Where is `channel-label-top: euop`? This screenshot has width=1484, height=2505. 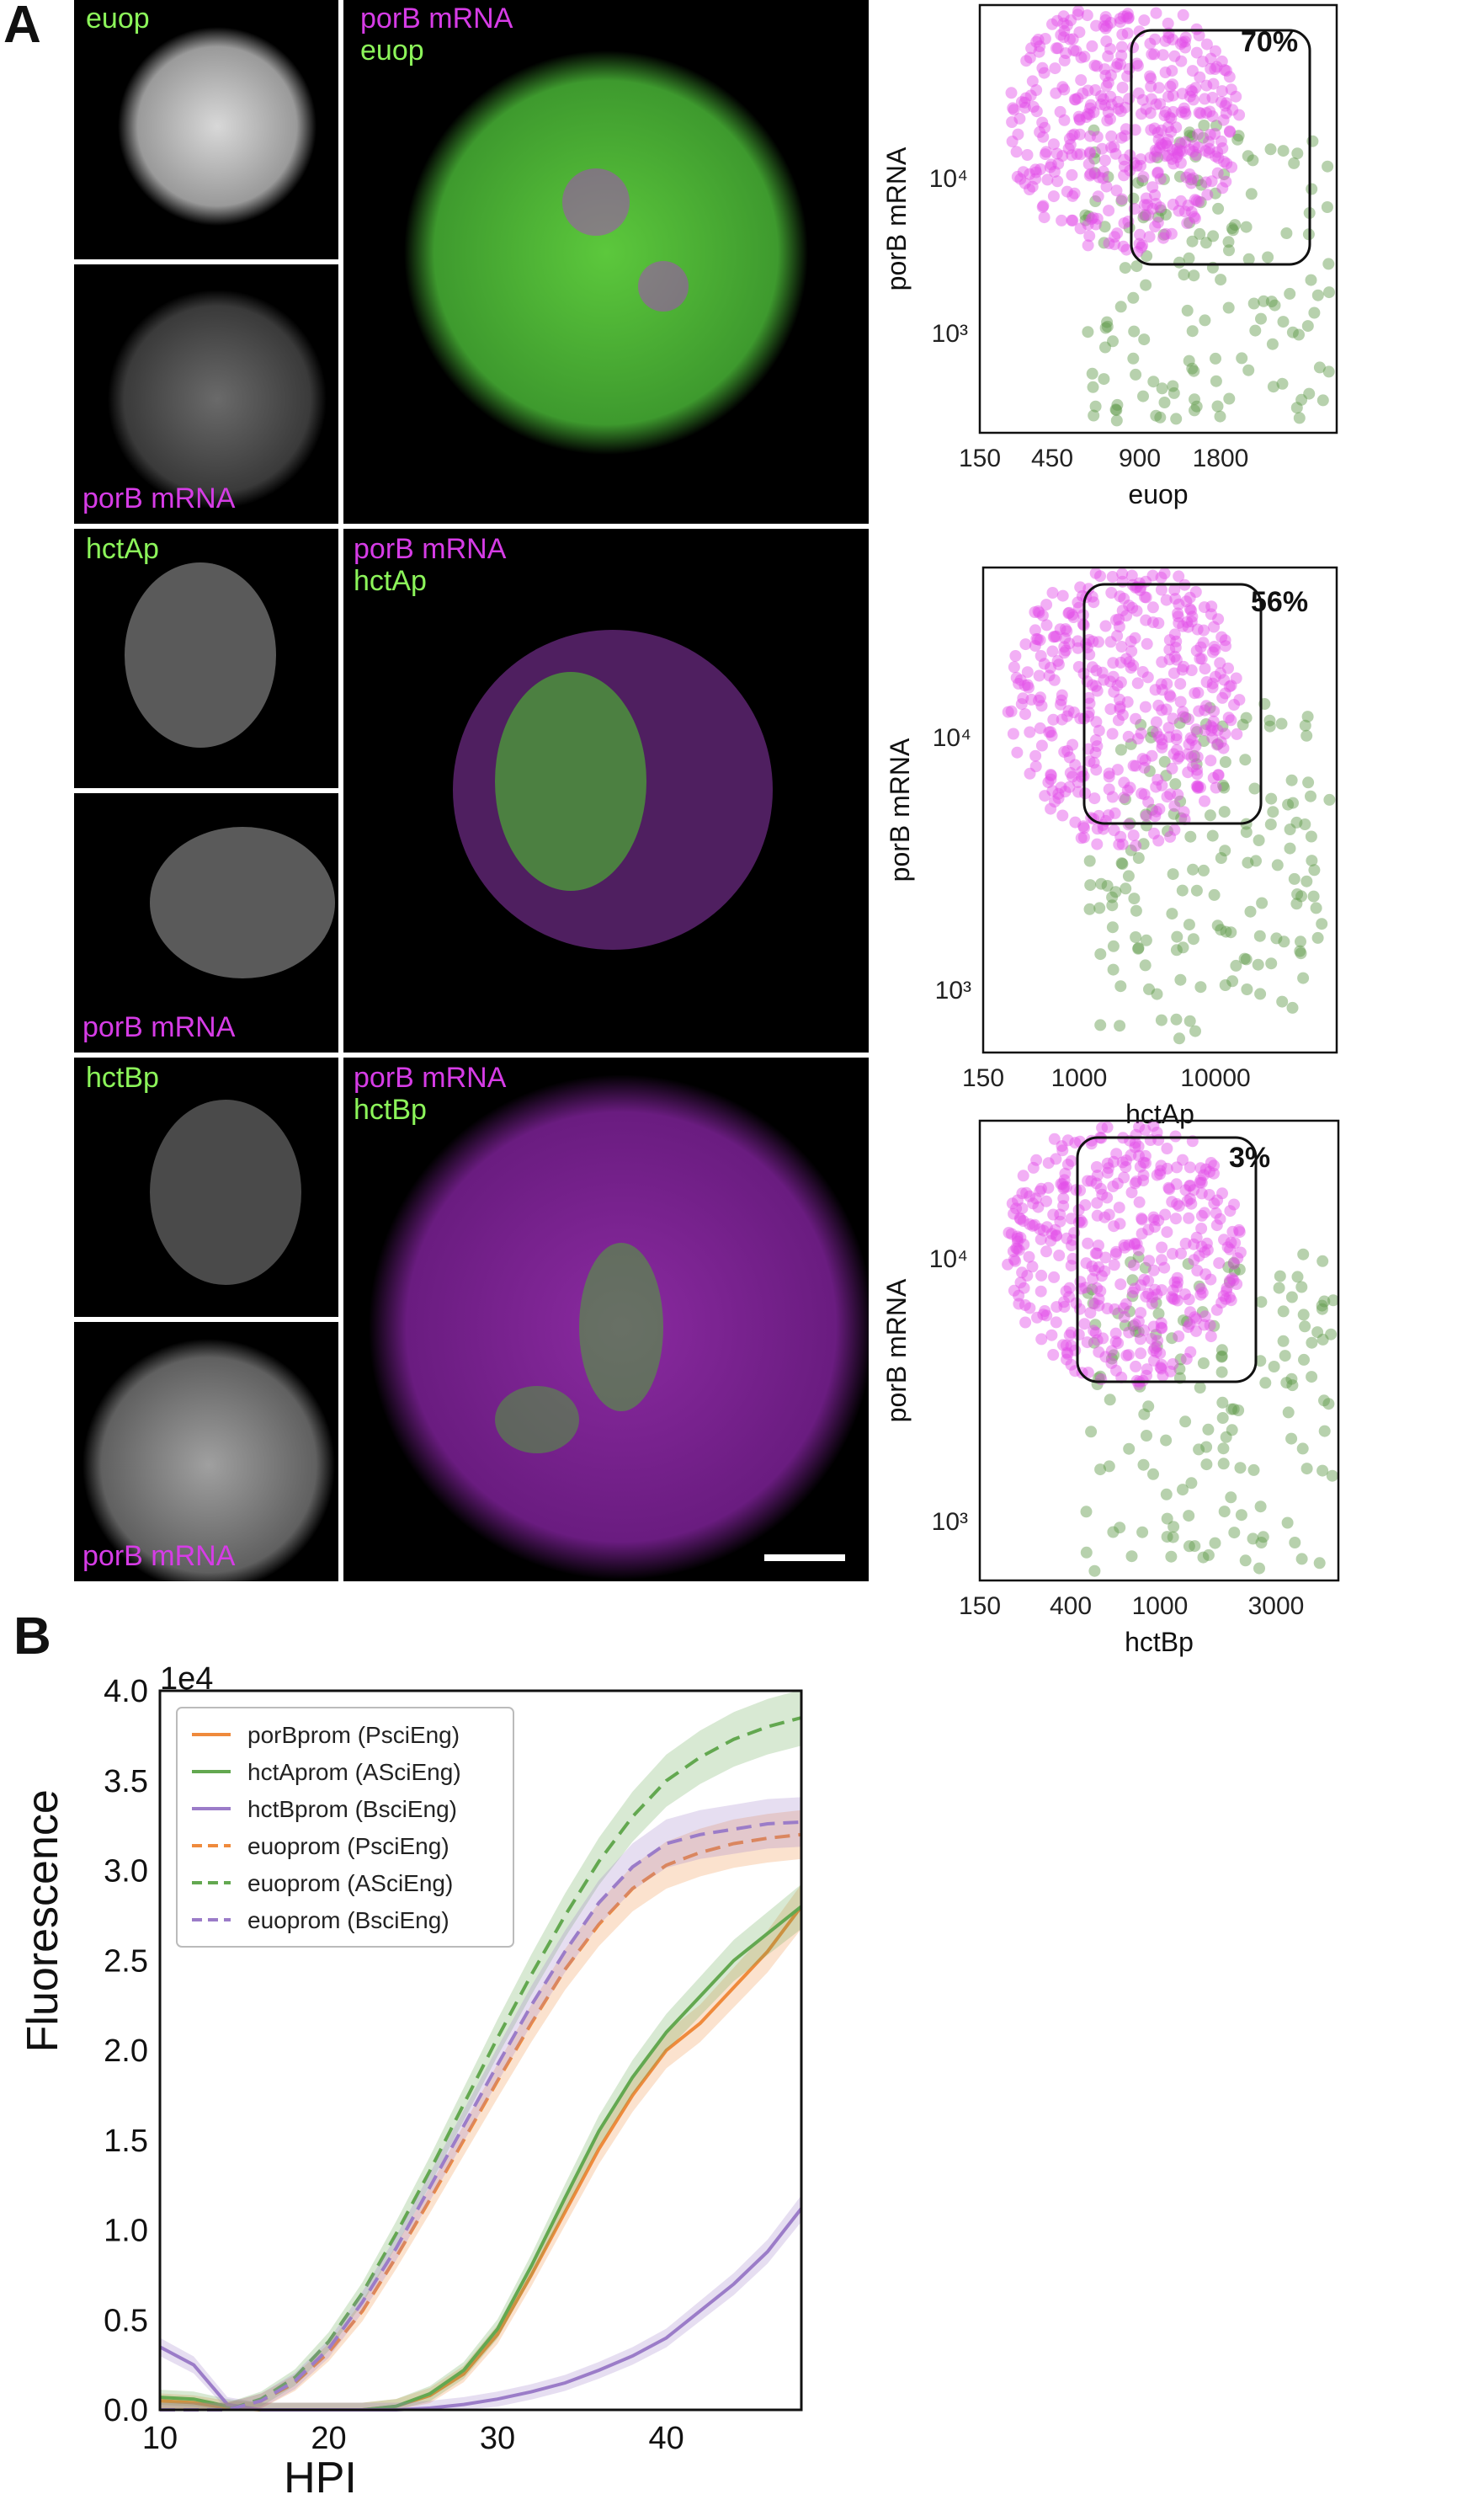
channel-label-top: euop is located at coordinates (118, 19).